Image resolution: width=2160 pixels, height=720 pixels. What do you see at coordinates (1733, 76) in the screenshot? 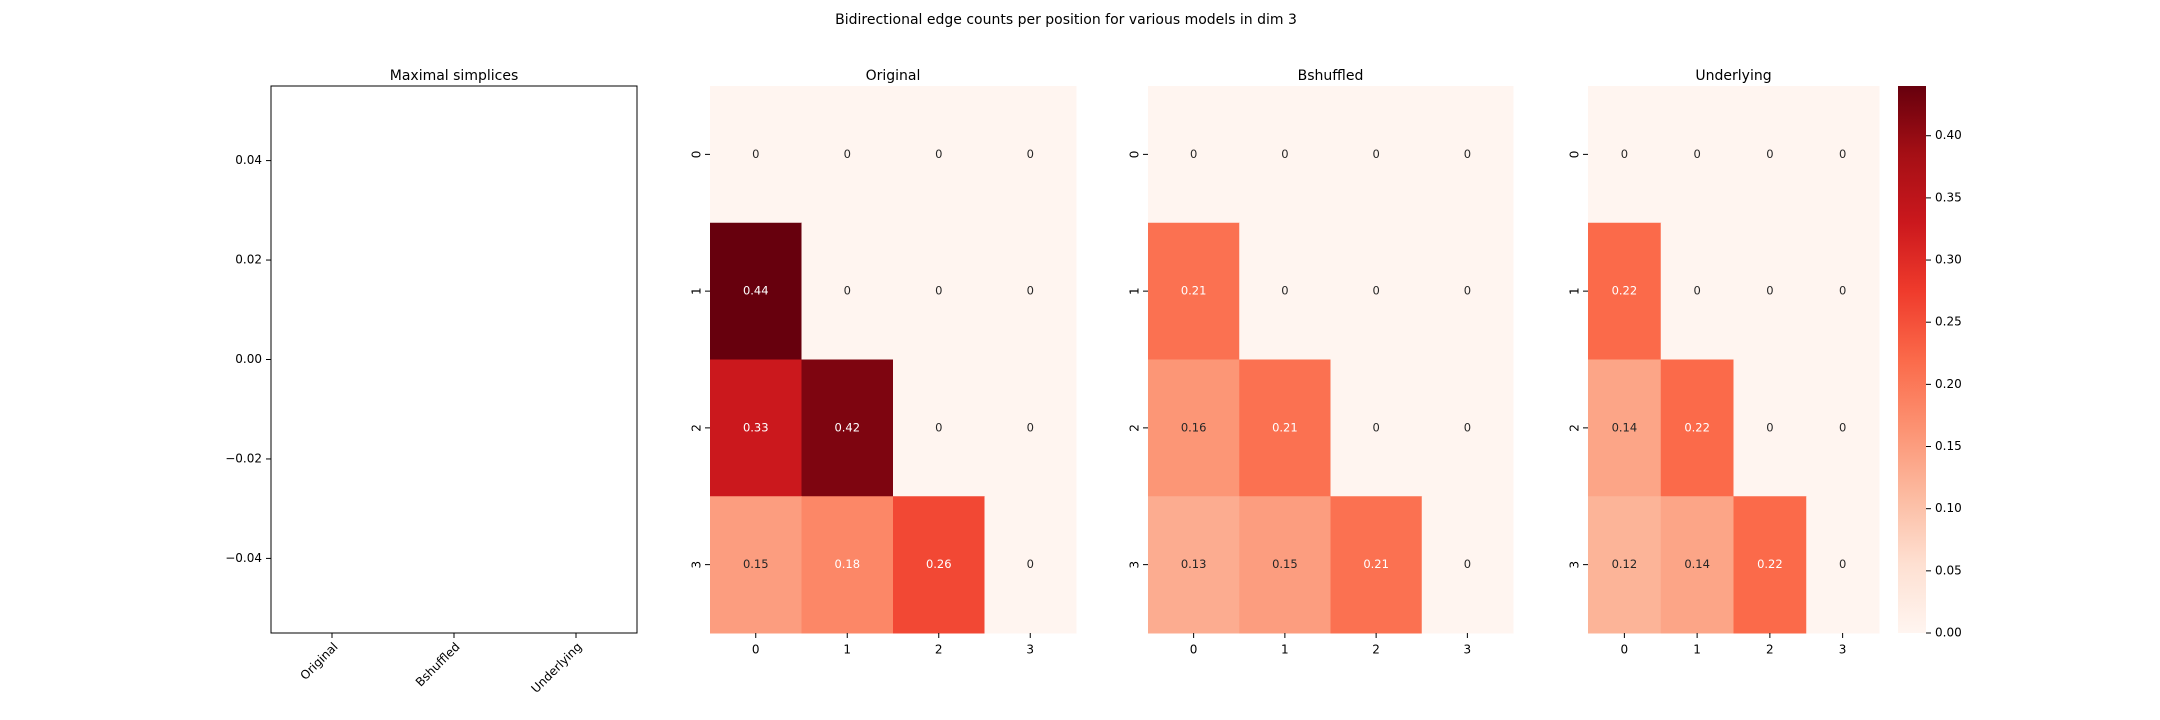
I see `axes-title: Underlying` at bounding box center [1733, 76].